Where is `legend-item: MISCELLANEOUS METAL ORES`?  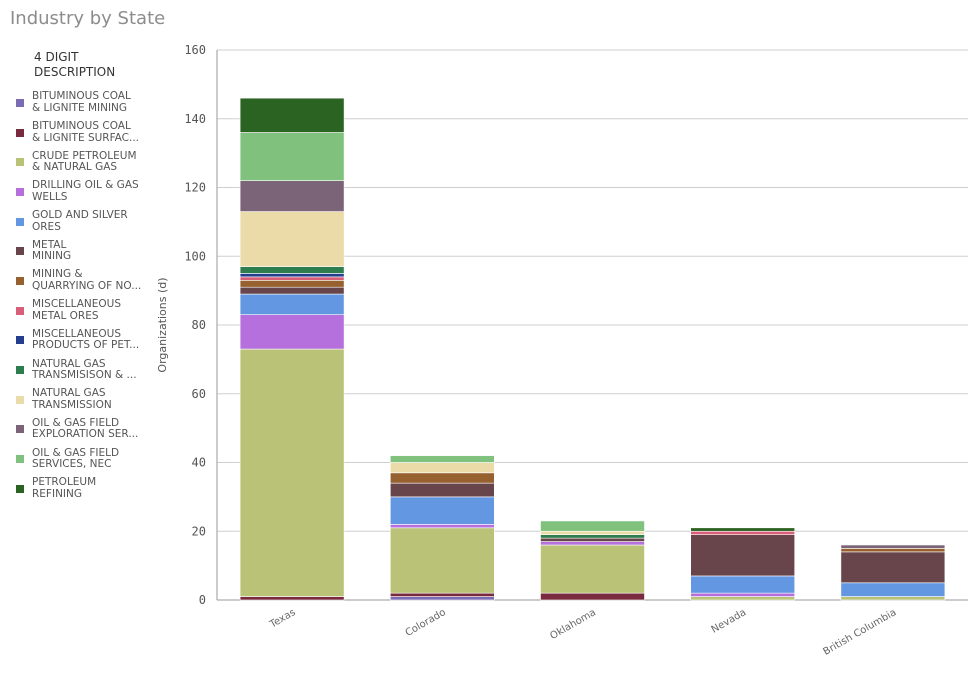 legend-item: MISCELLANEOUS METAL ORES is located at coordinates (86, 311).